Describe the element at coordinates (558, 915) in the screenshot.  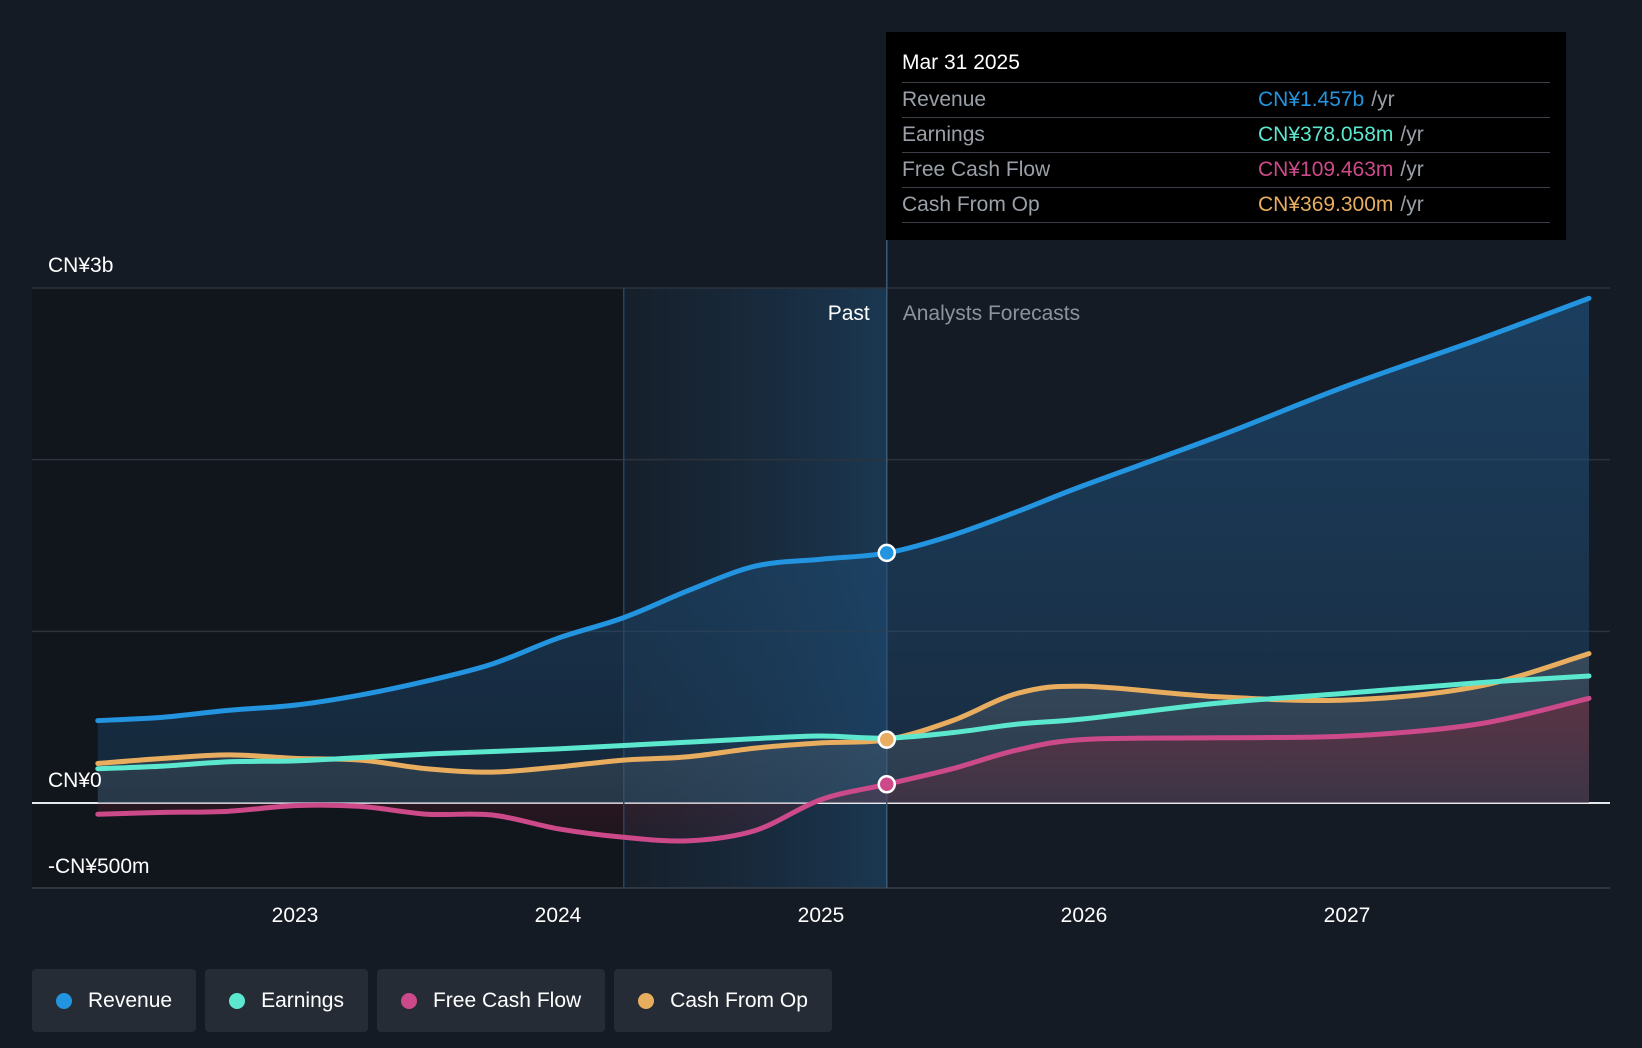
I see `x-tick-label: 2024` at that location.